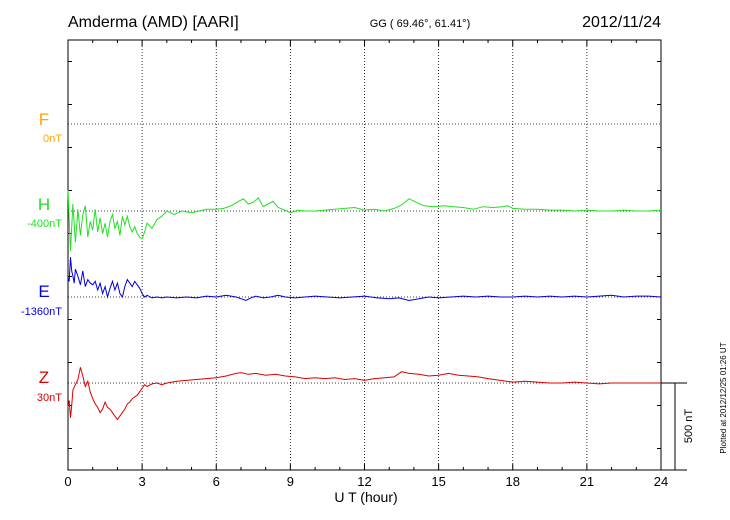  Describe the element at coordinates (438, 481) in the screenshot. I see `x-tick-label-15: 15` at that location.